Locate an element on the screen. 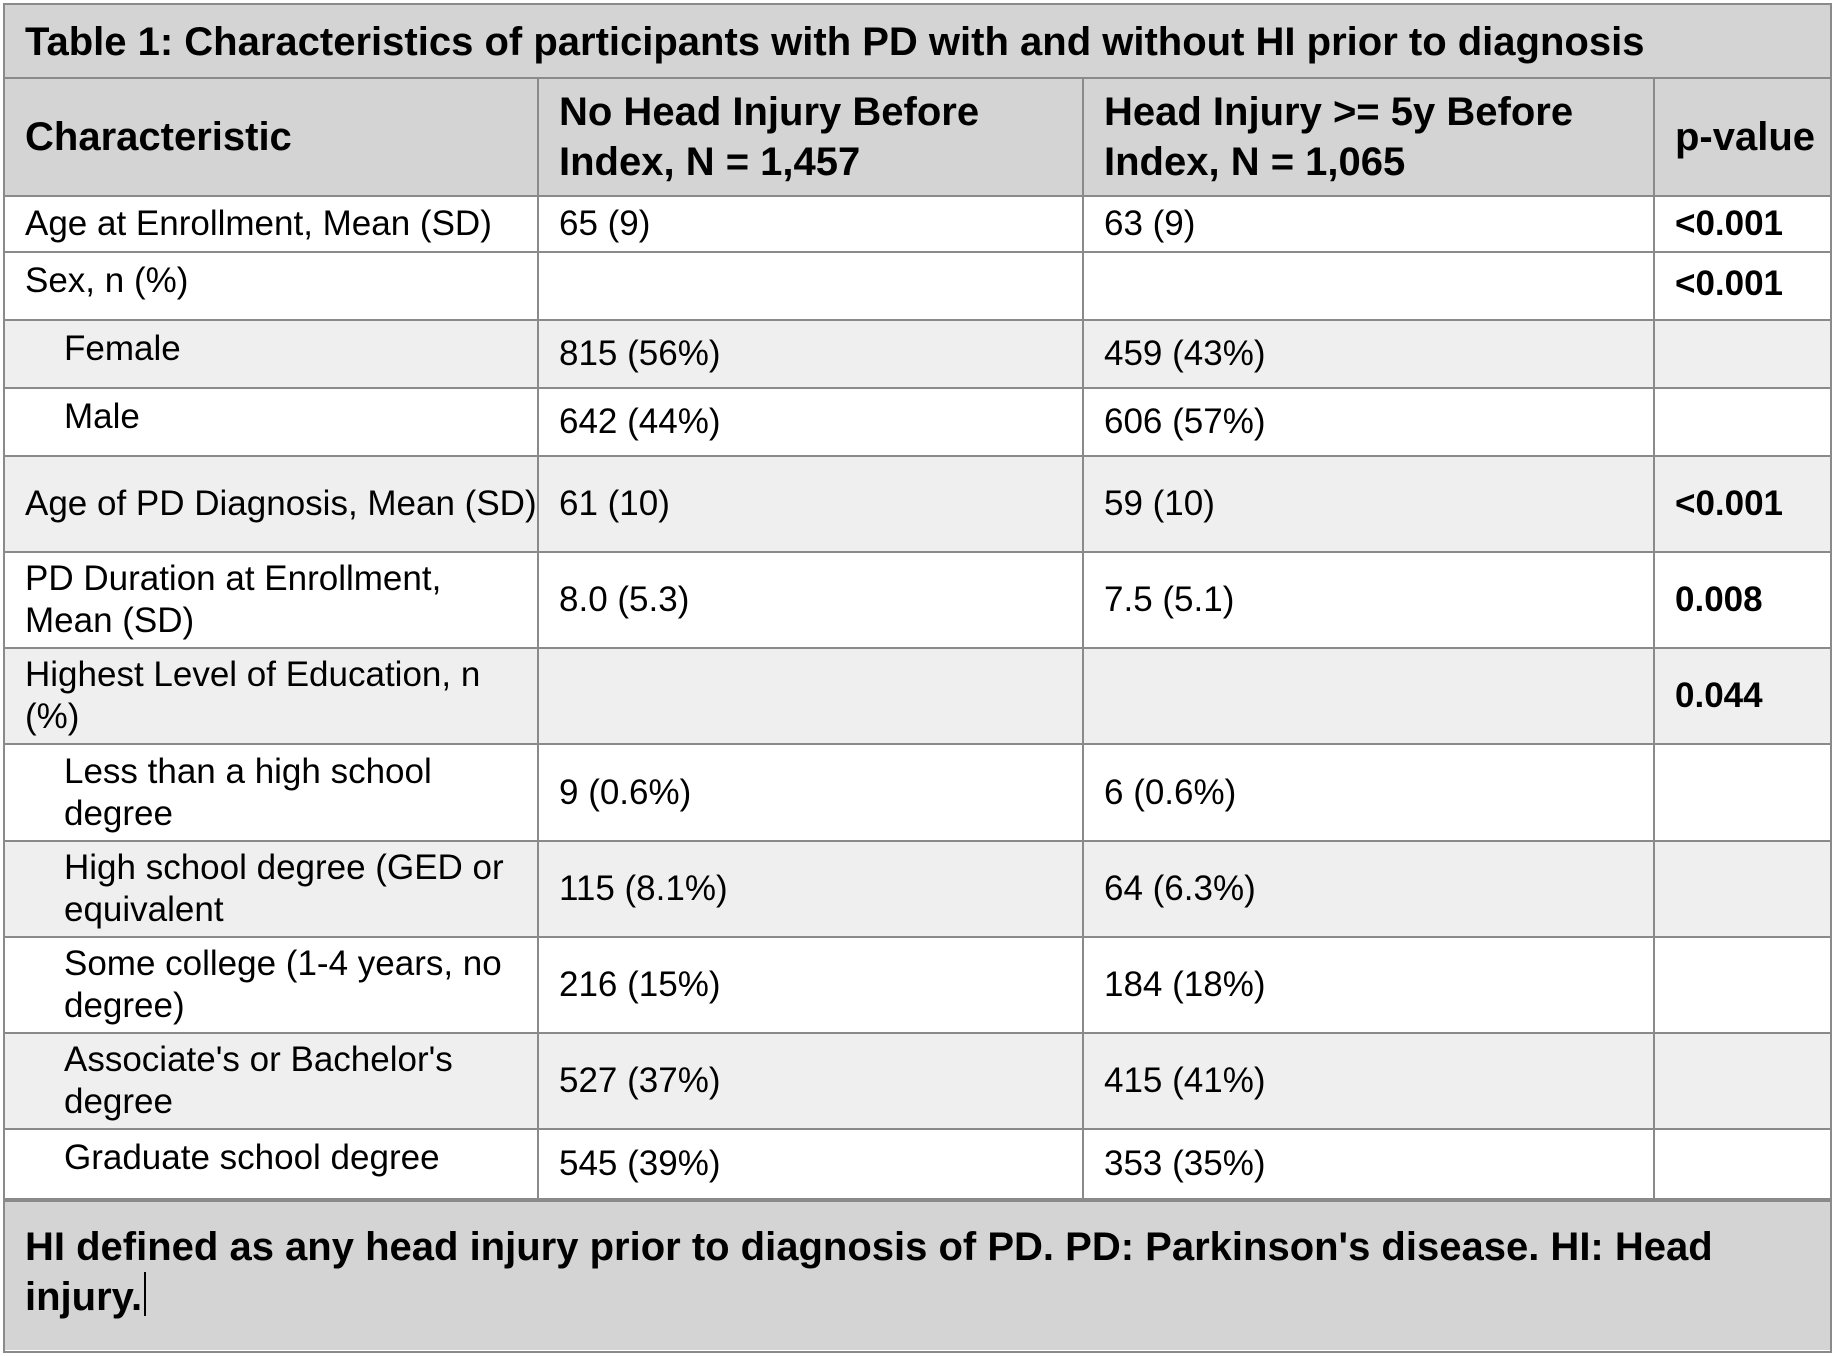 This screenshot has width=1832, height=1356. row-label: Highest Level of Education, n (%) is located at coordinates (272, 696).